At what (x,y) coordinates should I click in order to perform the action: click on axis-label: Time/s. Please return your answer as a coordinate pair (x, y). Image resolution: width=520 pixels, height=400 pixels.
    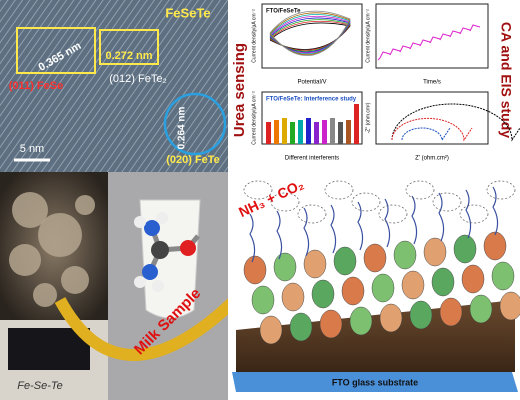
    Looking at the image, I should click on (432, 83).